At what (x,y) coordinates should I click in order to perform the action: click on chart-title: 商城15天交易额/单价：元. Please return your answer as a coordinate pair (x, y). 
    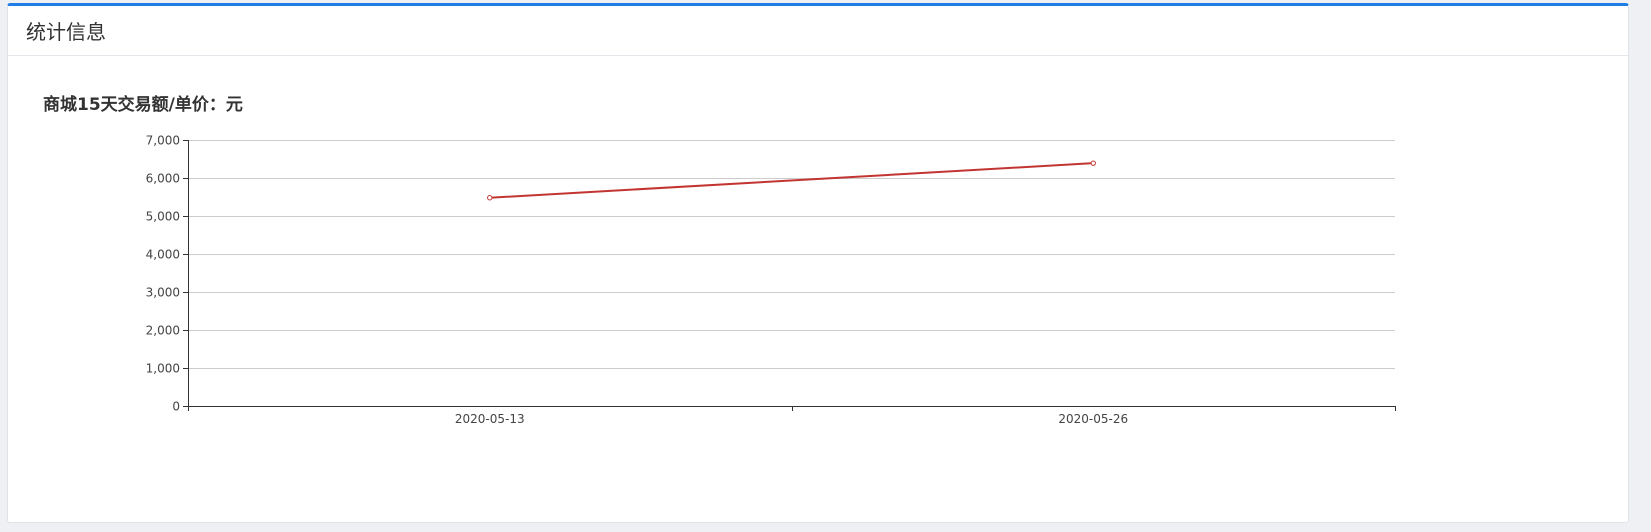
    Looking at the image, I should click on (143, 105).